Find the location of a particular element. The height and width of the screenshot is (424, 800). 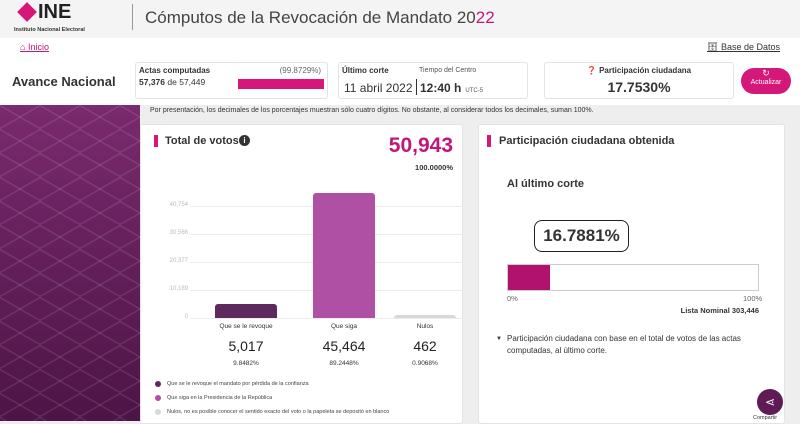

database-label: Base de Datos is located at coordinates (750, 47).